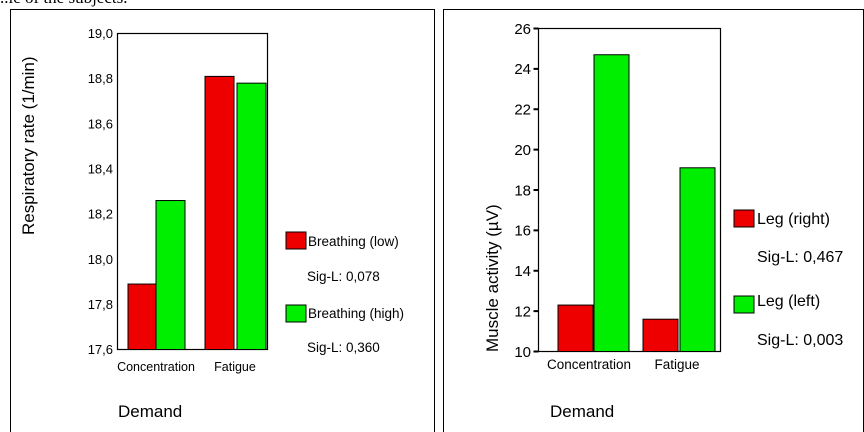 This screenshot has height=432, width=864. What do you see at coordinates (63, 4) in the screenshot?
I see `header-text-fragment: ..le of the subjects.` at bounding box center [63, 4].